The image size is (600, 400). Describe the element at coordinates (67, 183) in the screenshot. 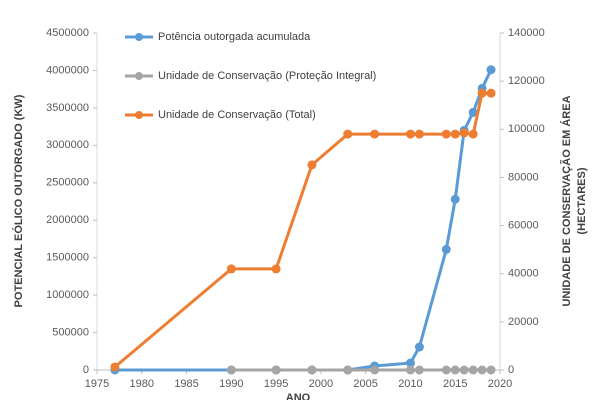

I see `y-tick-label: 2500000` at that location.